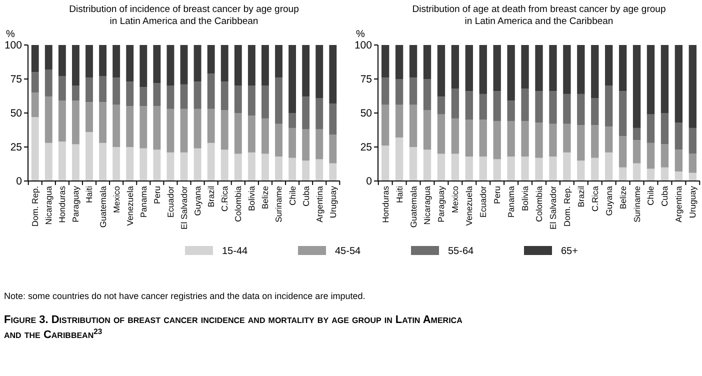 Image resolution: width=702 pixels, height=376 pixels. Describe the element at coordinates (348, 251) in the screenshot. I see `legend-label: 45-54` at that location.